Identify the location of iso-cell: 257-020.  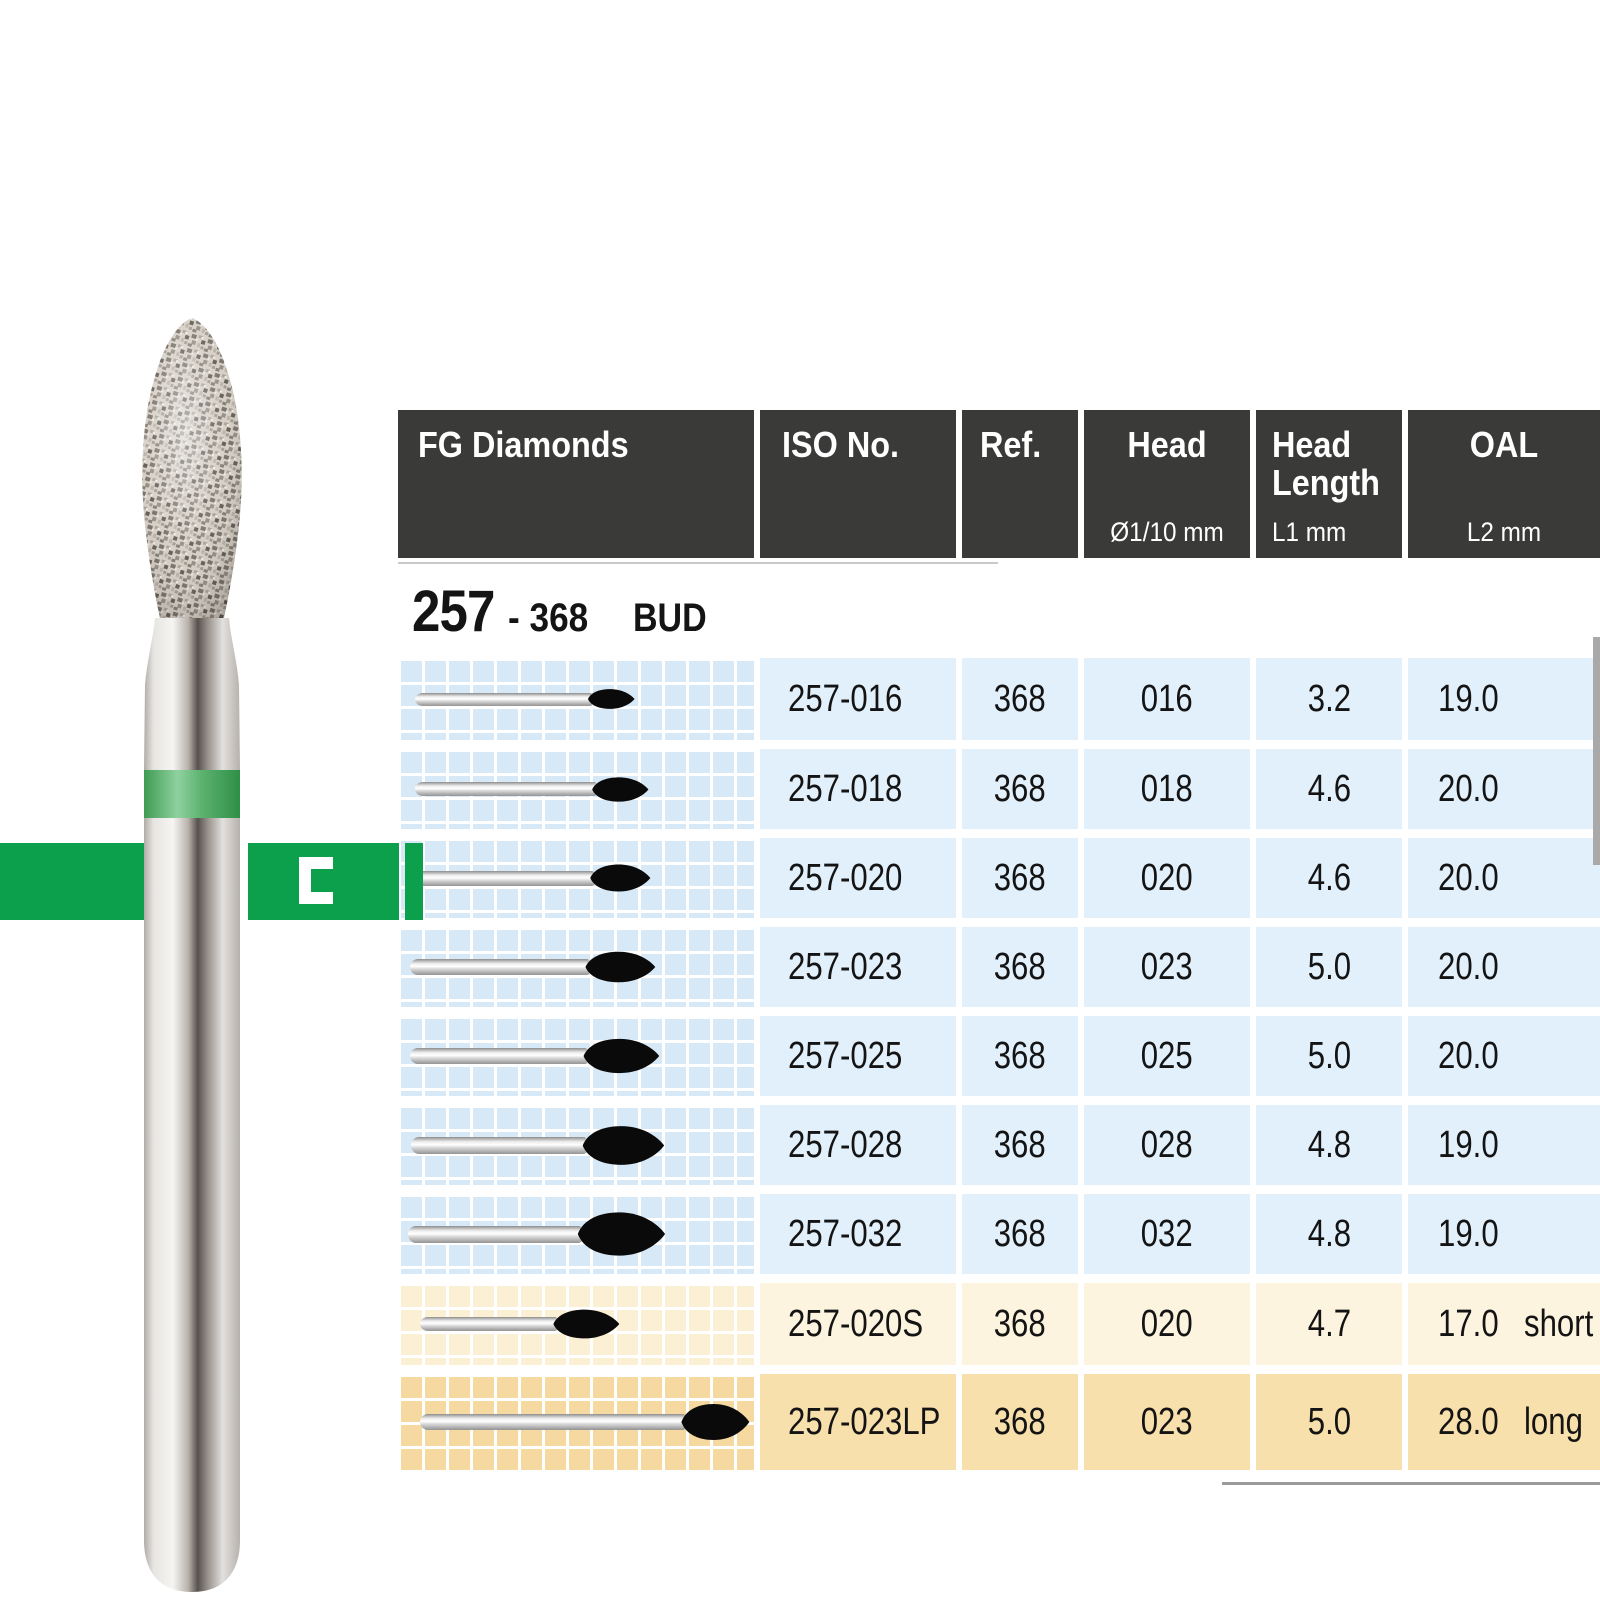
(858, 878).